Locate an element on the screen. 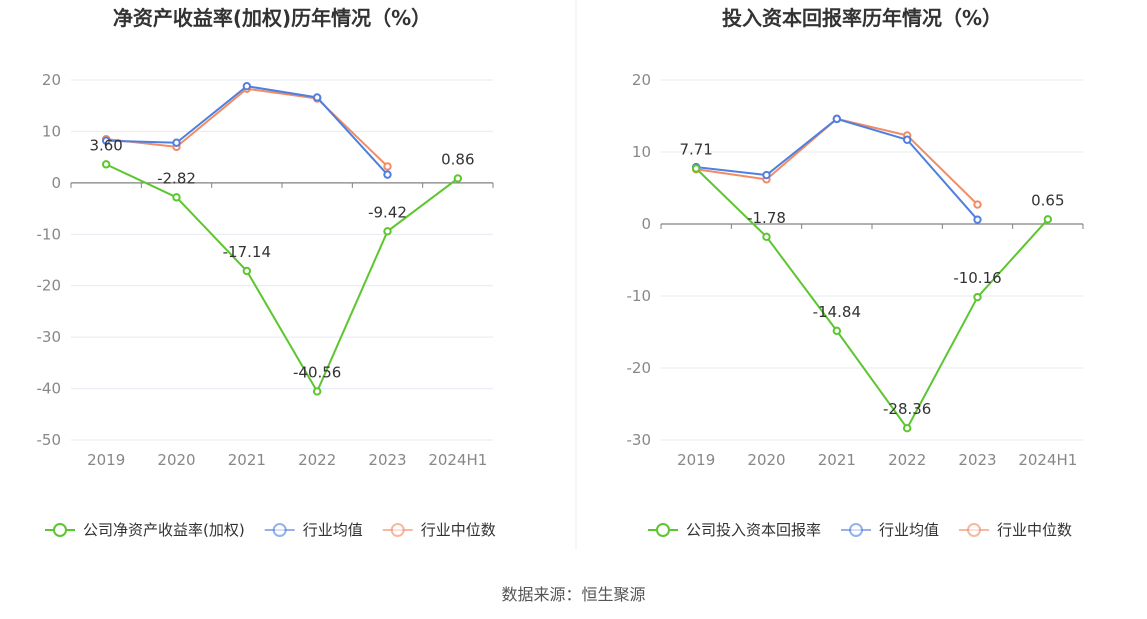  series-industry_avg is located at coordinates (246, 130).